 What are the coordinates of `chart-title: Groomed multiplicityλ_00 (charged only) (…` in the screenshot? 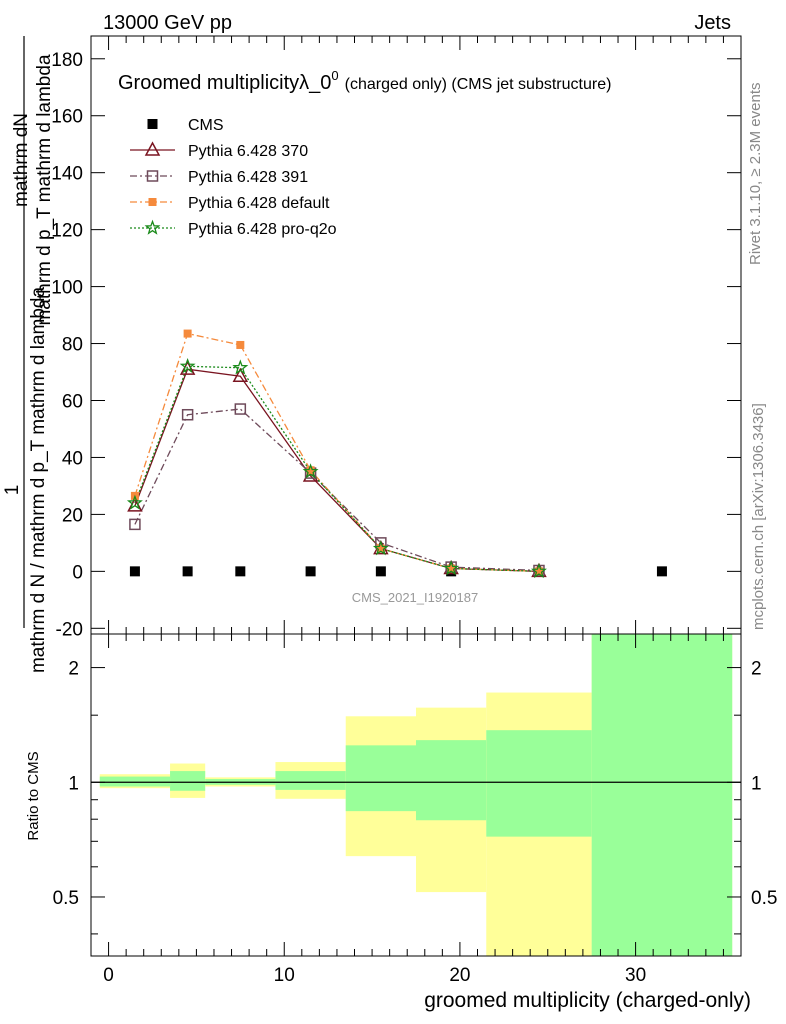 It's located at (364, 81).